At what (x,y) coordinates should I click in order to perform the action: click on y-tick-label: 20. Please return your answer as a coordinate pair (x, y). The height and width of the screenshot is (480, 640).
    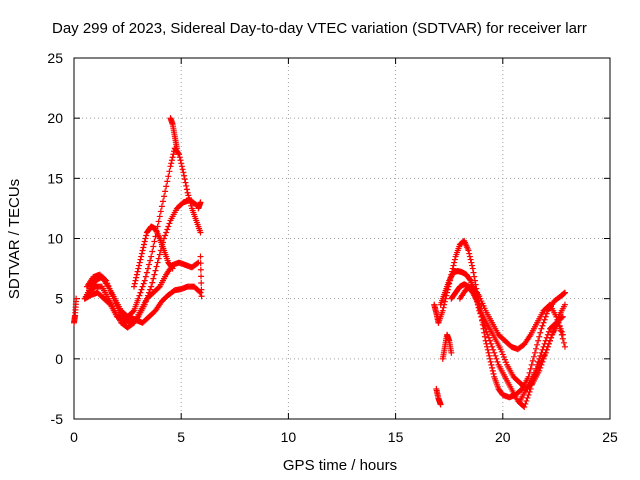
    Looking at the image, I should click on (55, 118).